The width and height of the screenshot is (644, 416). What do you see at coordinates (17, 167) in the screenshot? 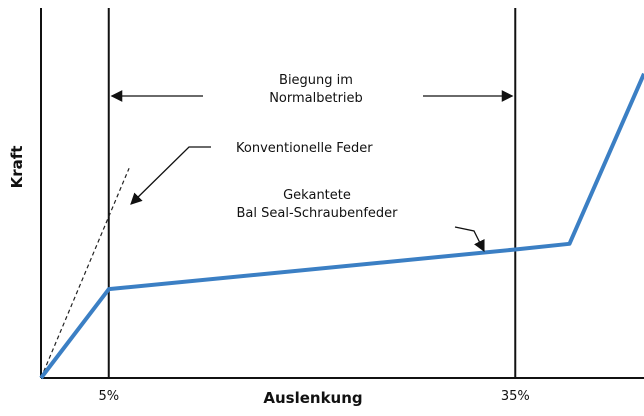
I see `y-axis-title: Kraft` at bounding box center [17, 167].